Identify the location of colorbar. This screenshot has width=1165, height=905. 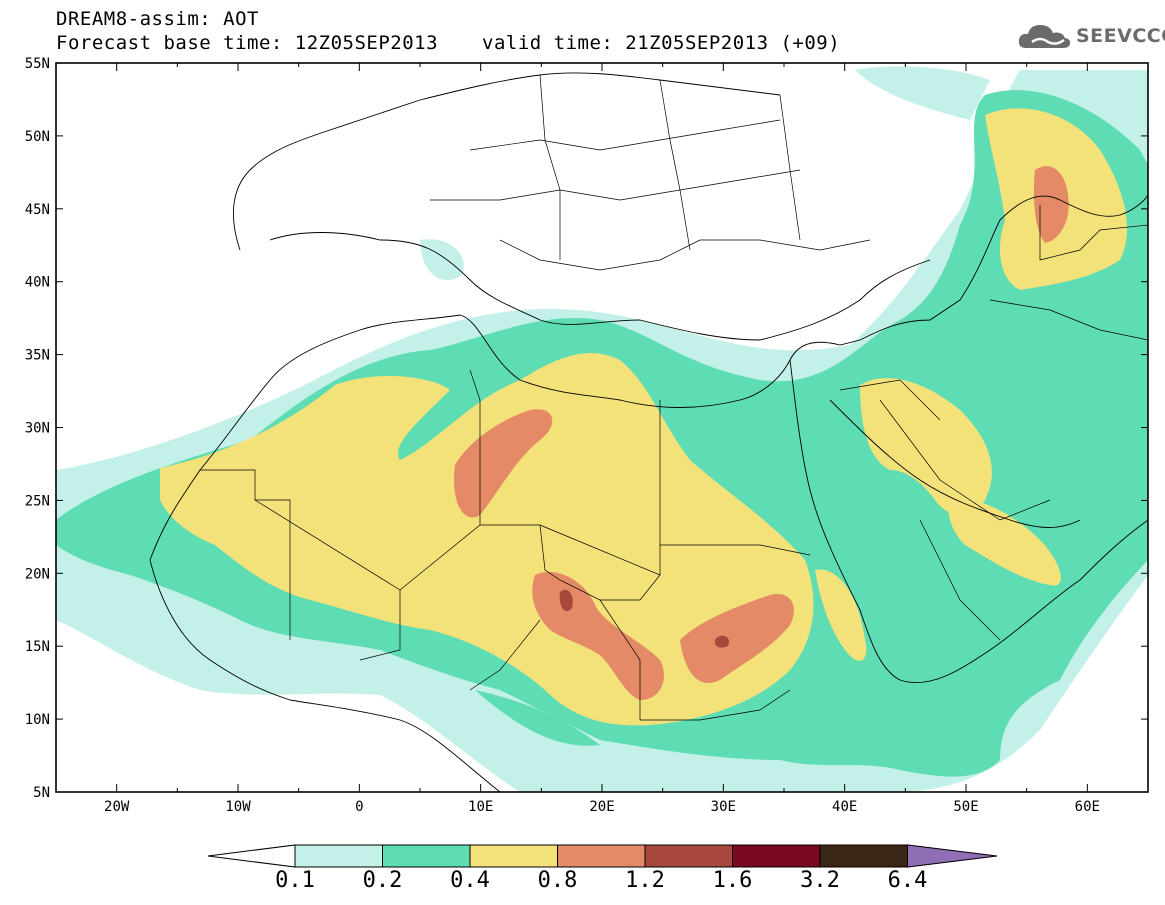
(602, 856).